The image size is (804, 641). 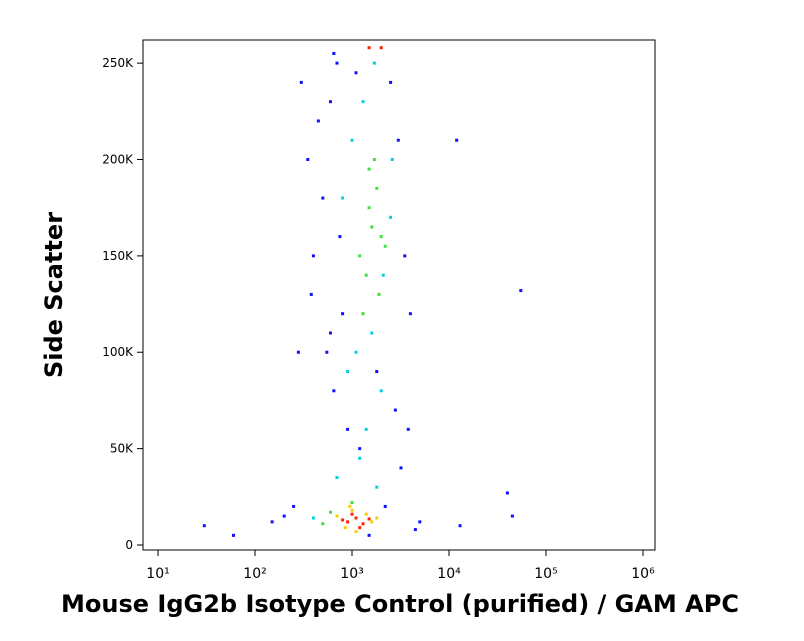 I want to click on y-tick-label: 200K, so click(x=118, y=160).